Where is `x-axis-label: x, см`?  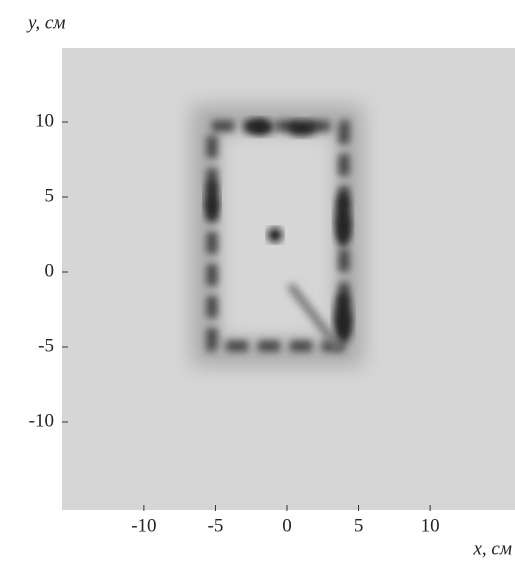
x-axis-label: x, см is located at coordinates (493, 548).